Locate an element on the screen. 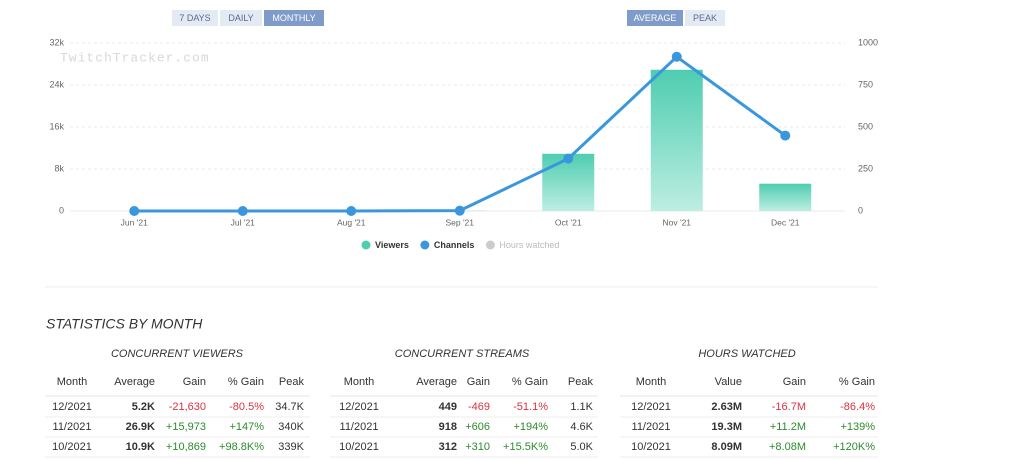 The width and height of the screenshot is (1024, 460). table-title: CONCURRENT STREAMS is located at coordinates (462, 354).